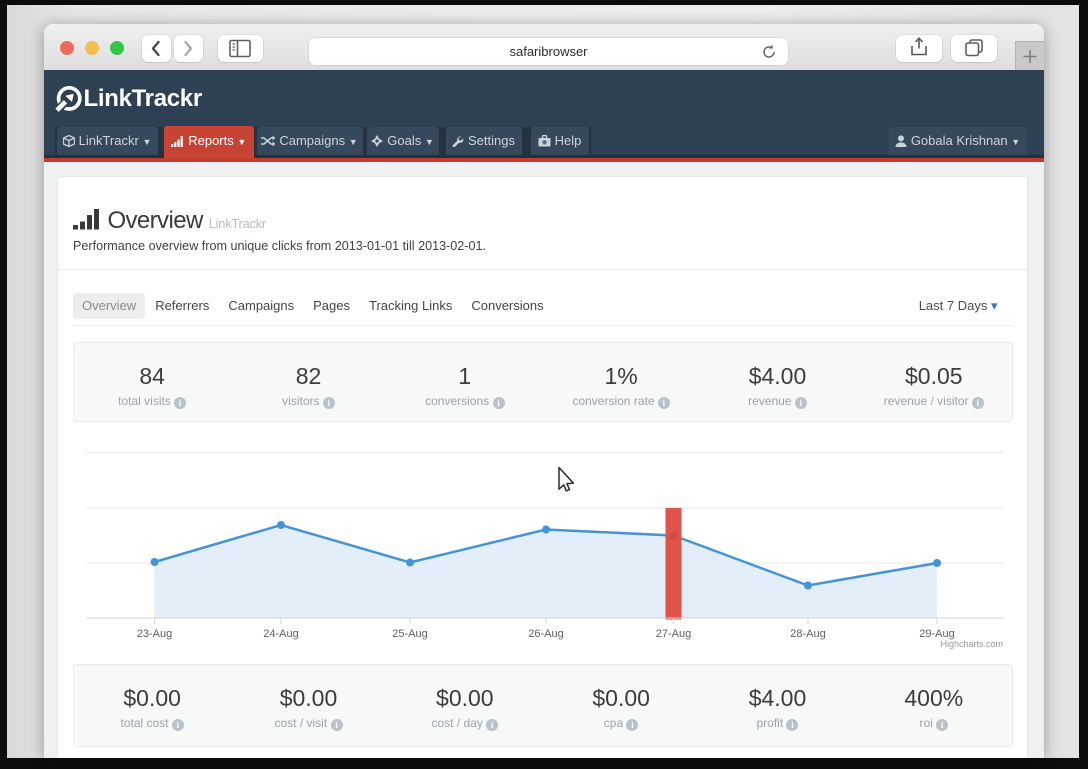 The image size is (1088, 769). I want to click on svg-text: 25-Aug, so click(409, 634).